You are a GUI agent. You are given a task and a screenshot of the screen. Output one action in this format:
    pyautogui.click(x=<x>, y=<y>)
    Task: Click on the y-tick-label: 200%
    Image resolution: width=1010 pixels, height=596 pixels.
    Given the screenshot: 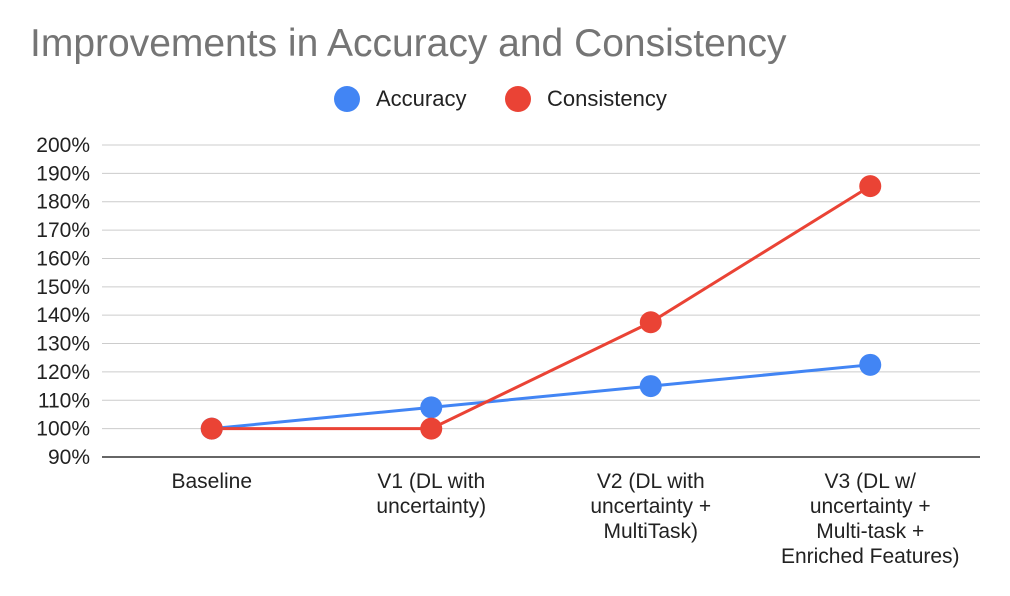 What is the action you would take?
    pyautogui.click(x=63, y=145)
    